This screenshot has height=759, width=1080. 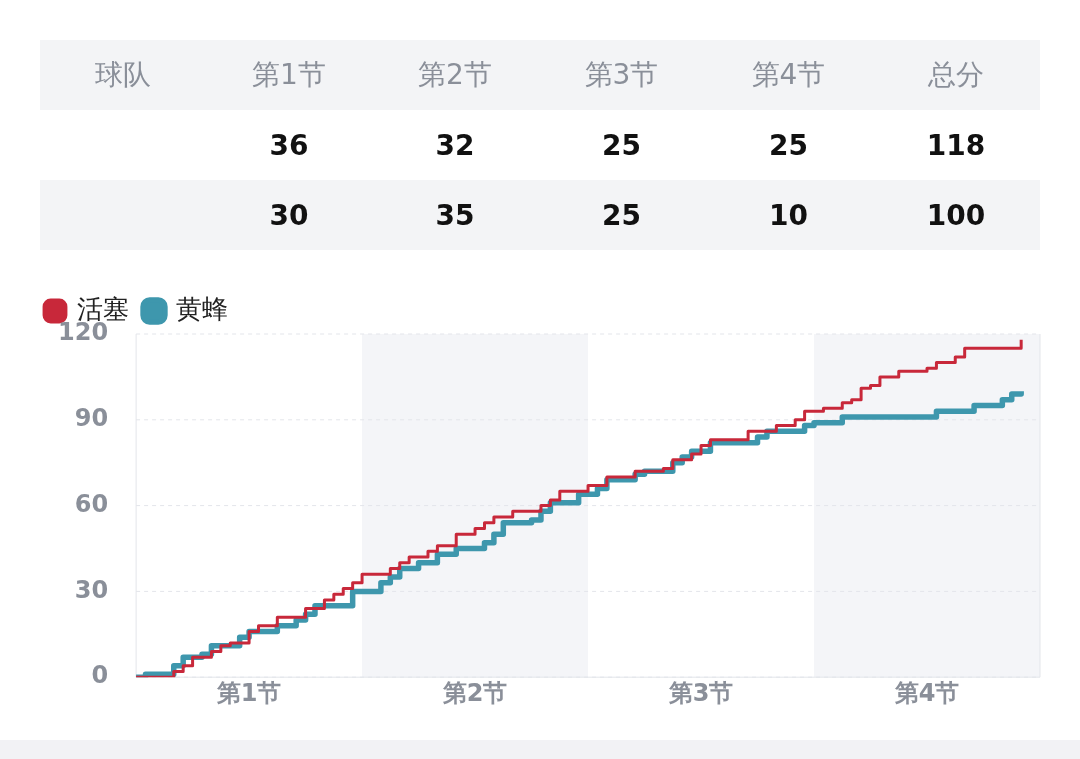 What do you see at coordinates (91, 589) in the screenshot?
I see `y-tick-label: 30` at bounding box center [91, 589].